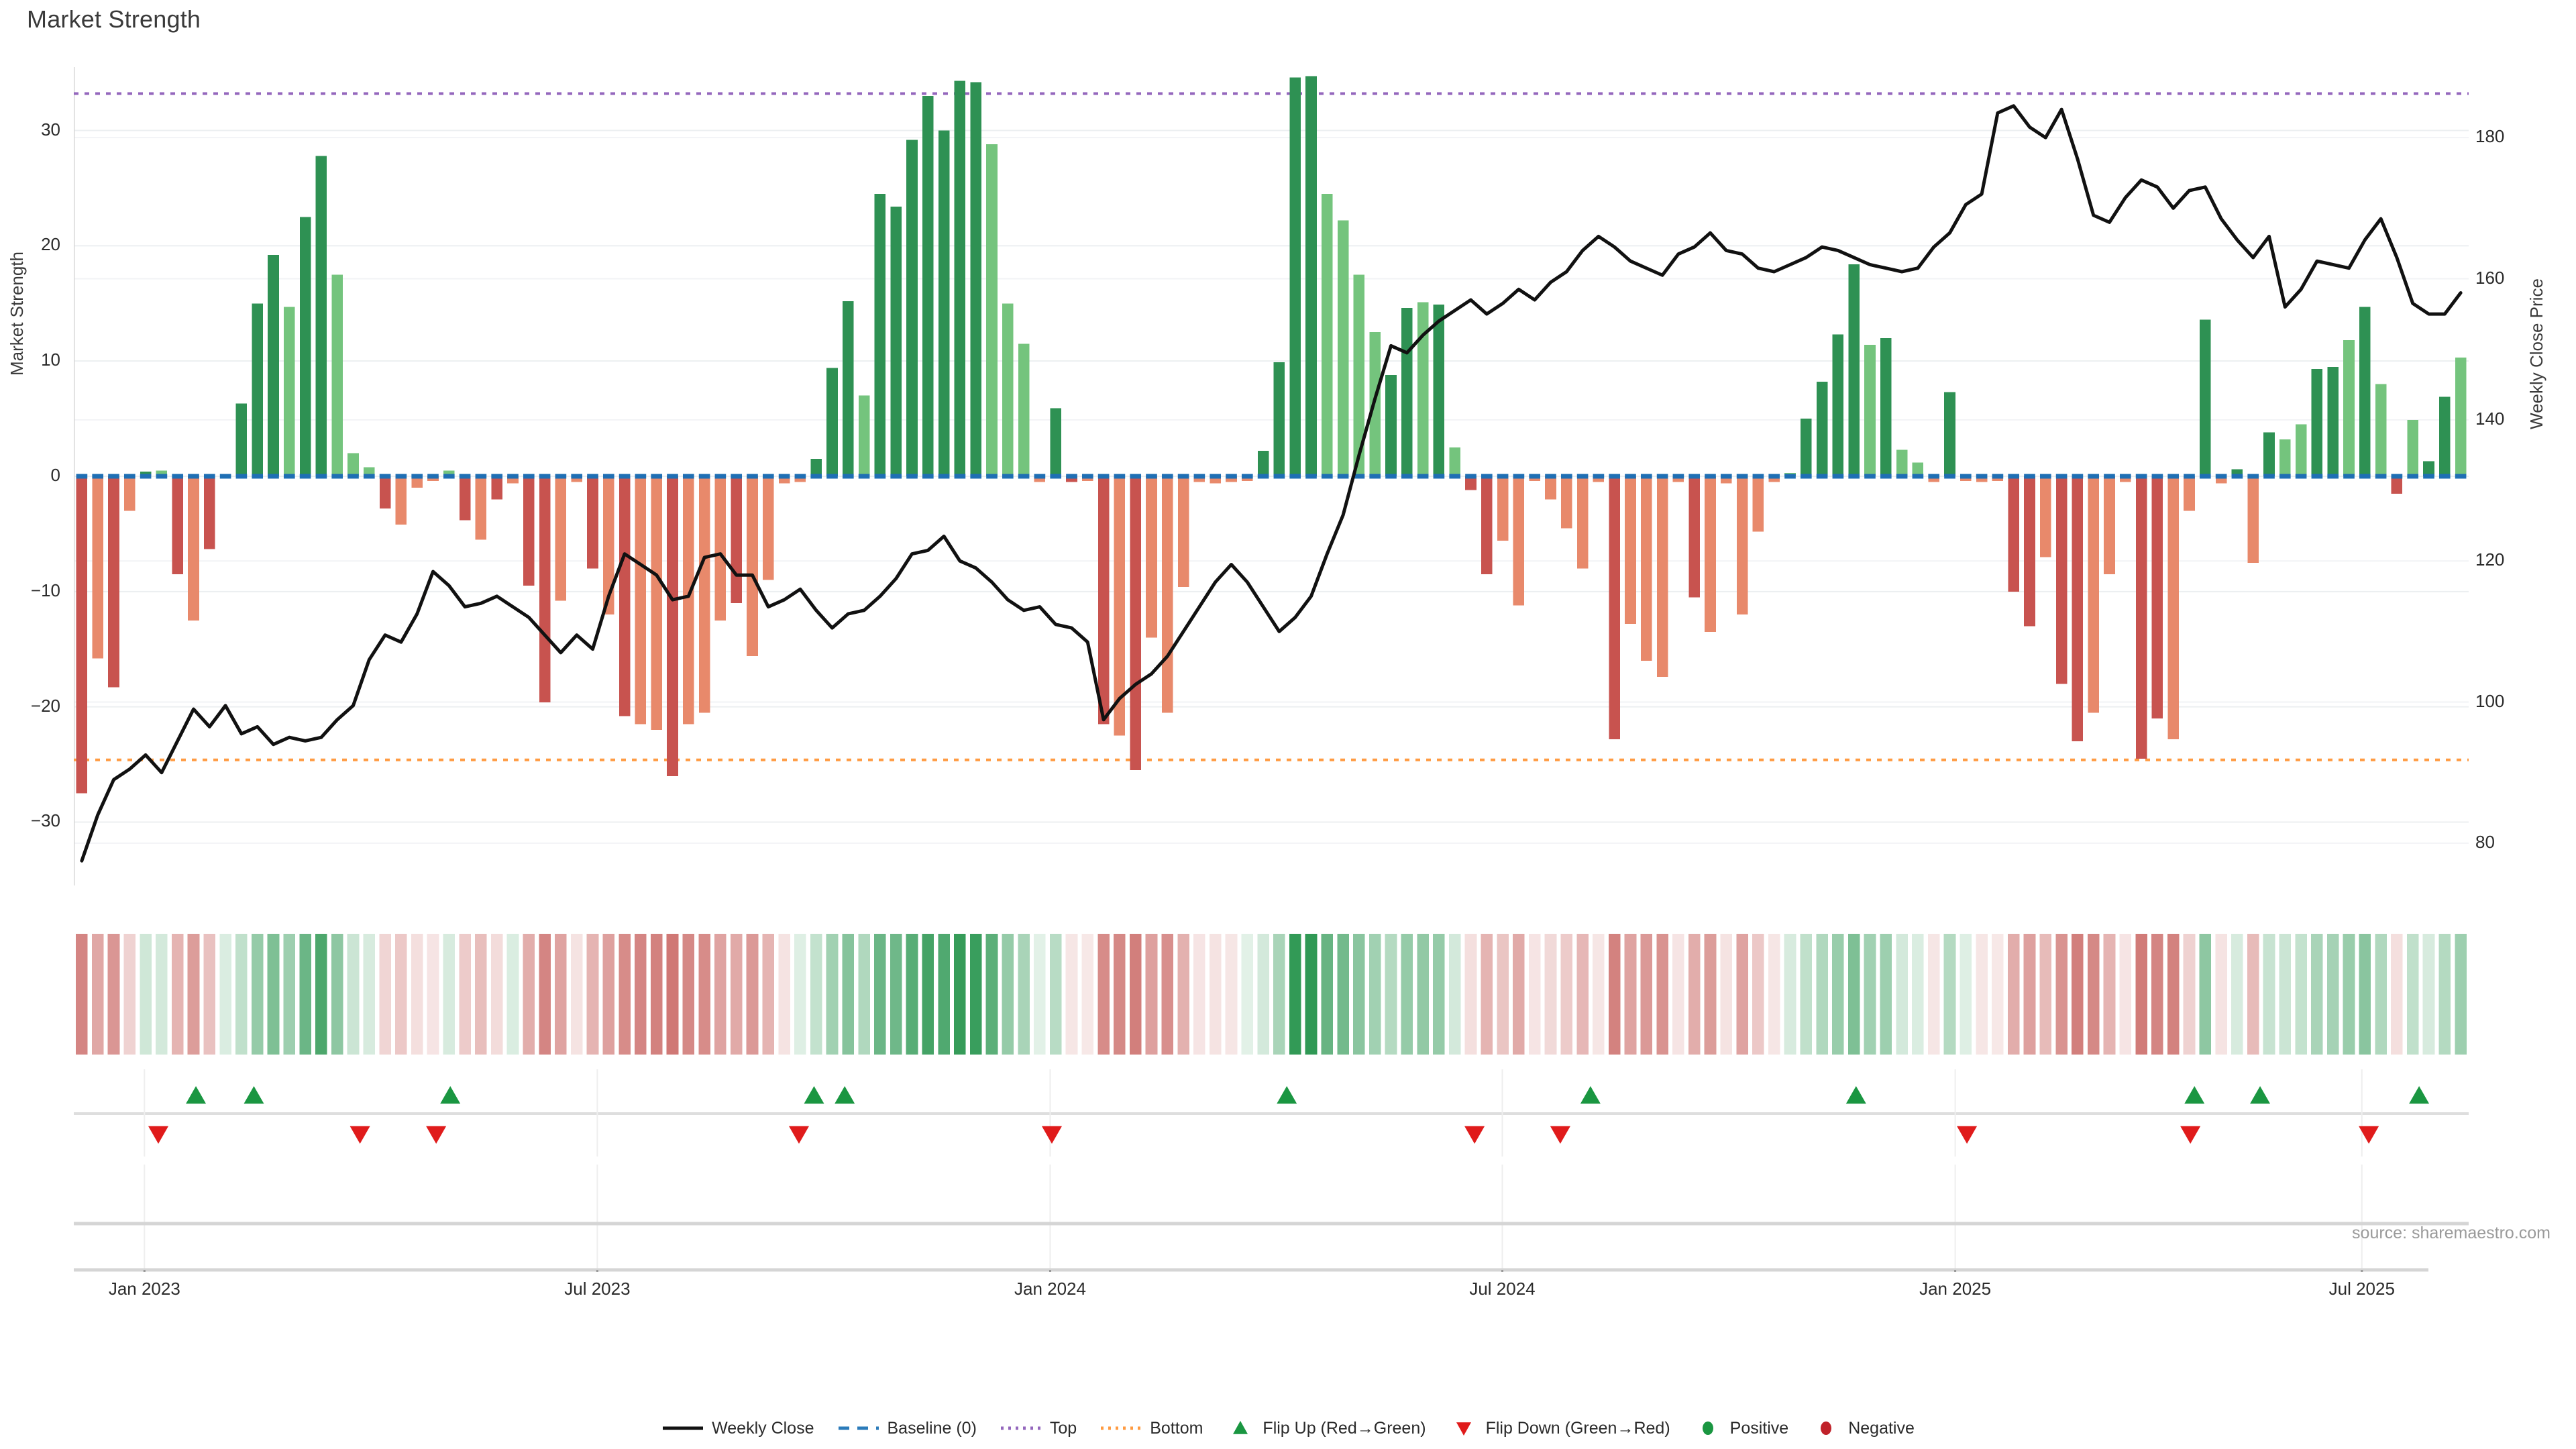  Describe the element at coordinates (1063, 1428) in the screenshot. I see `legend-label: Top` at that location.